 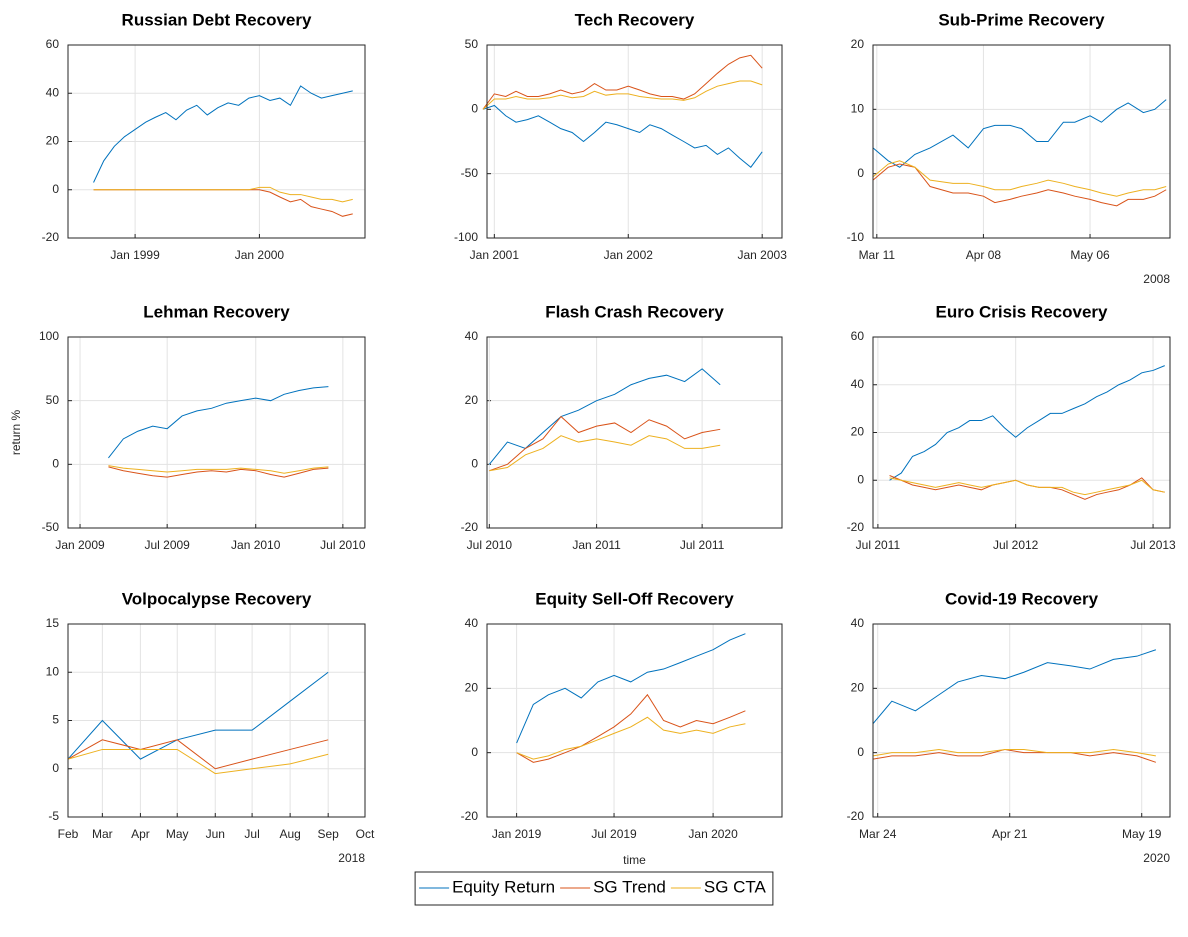 I want to click on x-tick-label: May 06, so click(x=1090, y=255).